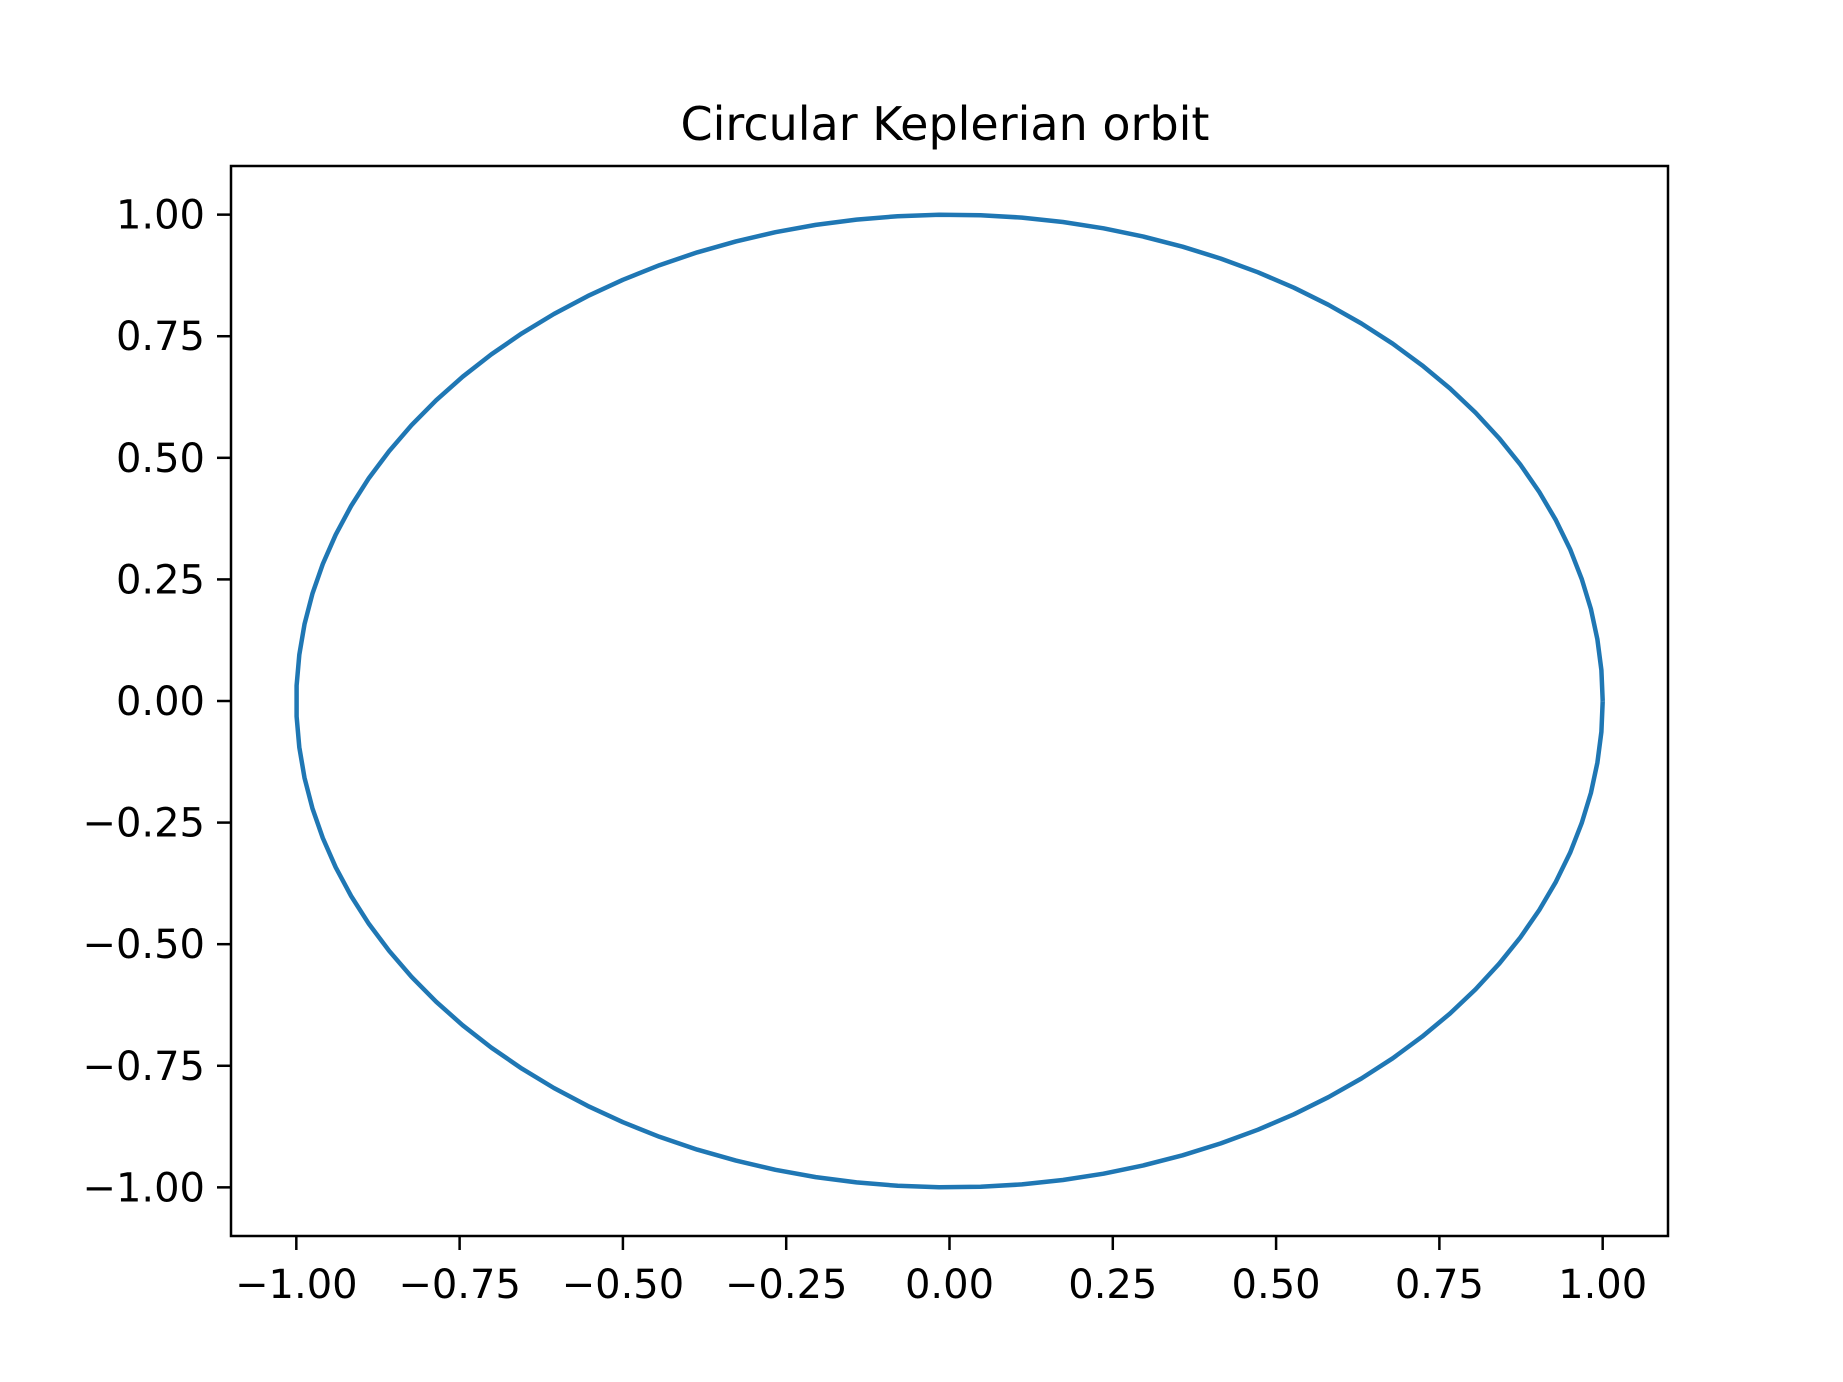  What do you see at coordinates (160, 459) in the screenshot?
I see `y-tick-label: 0.50` at bounding box center [160, 459].